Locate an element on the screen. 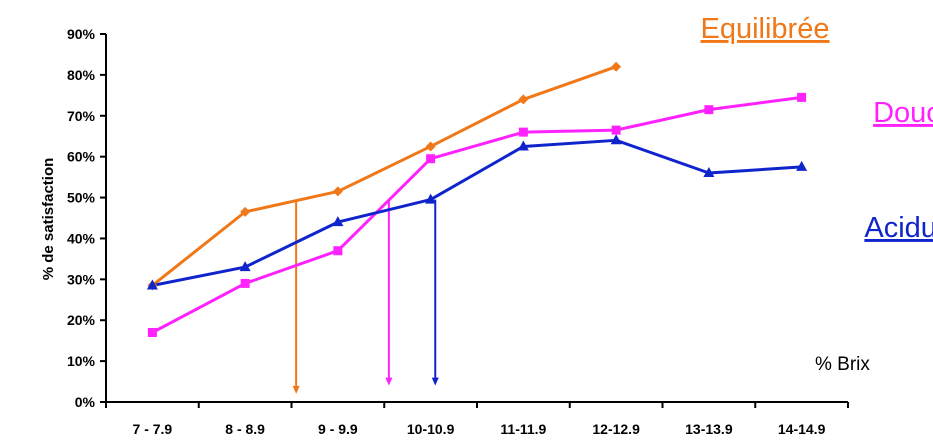  x-tick-label: 10-10.9 is located at coordinates (431, 429).